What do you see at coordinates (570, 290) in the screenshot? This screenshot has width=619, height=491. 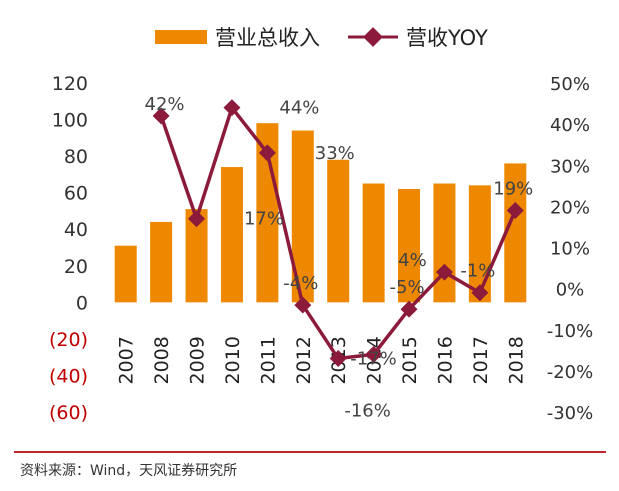 I see `right-axis-tick-label: 0%` at bounding box center [570, 290].